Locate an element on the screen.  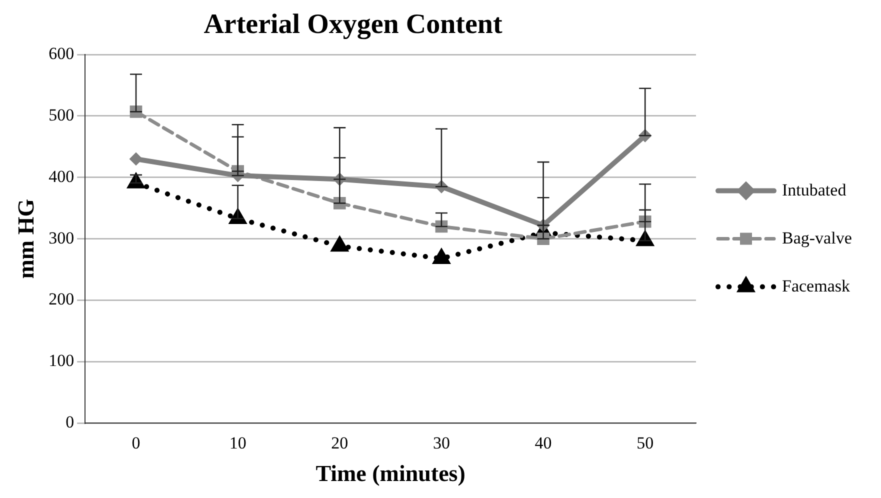
point is located at coordinates (136, 159).